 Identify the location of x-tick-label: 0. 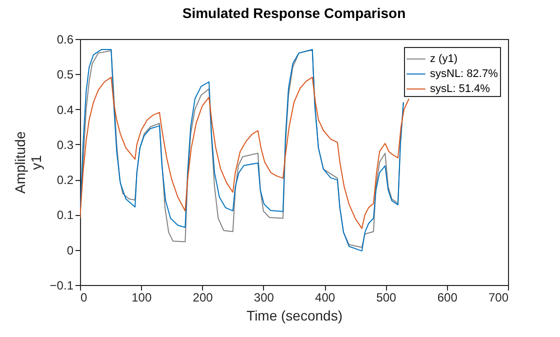
(84, 297).